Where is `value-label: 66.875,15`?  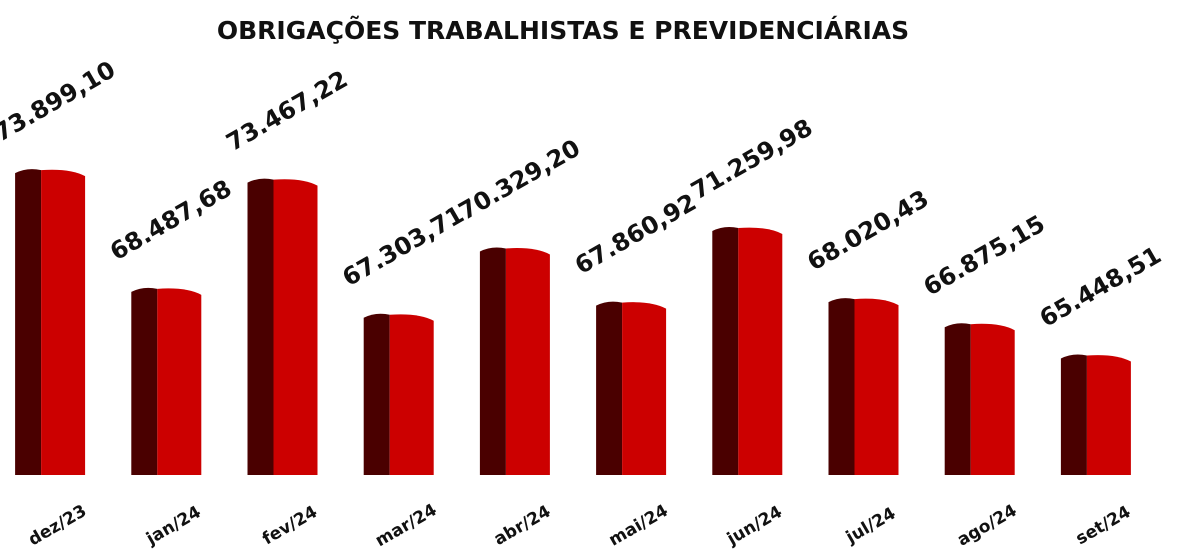
value-label: 66.875,15 is located at coordinates (984, 256).